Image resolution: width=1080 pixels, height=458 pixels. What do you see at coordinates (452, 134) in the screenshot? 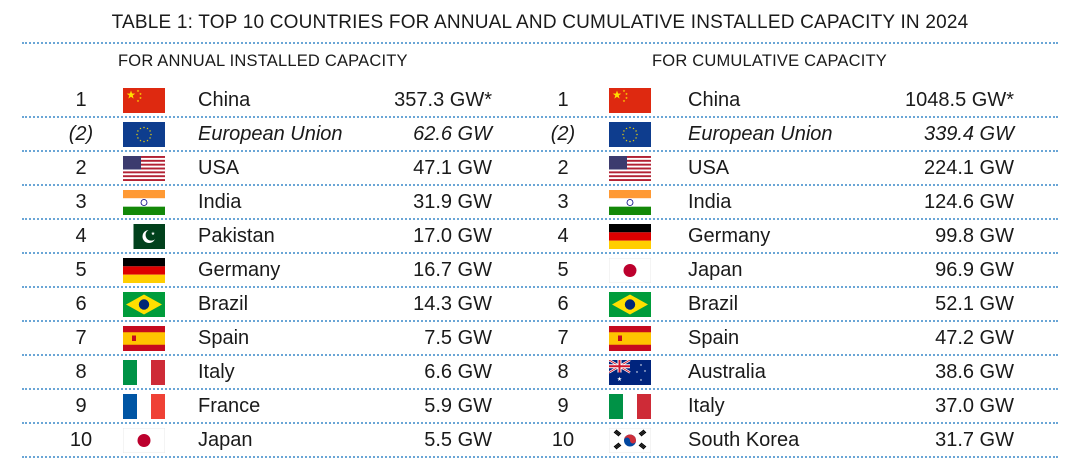
I see `annual-capacity: 62.6 GW` at bounding box center [452, 134].